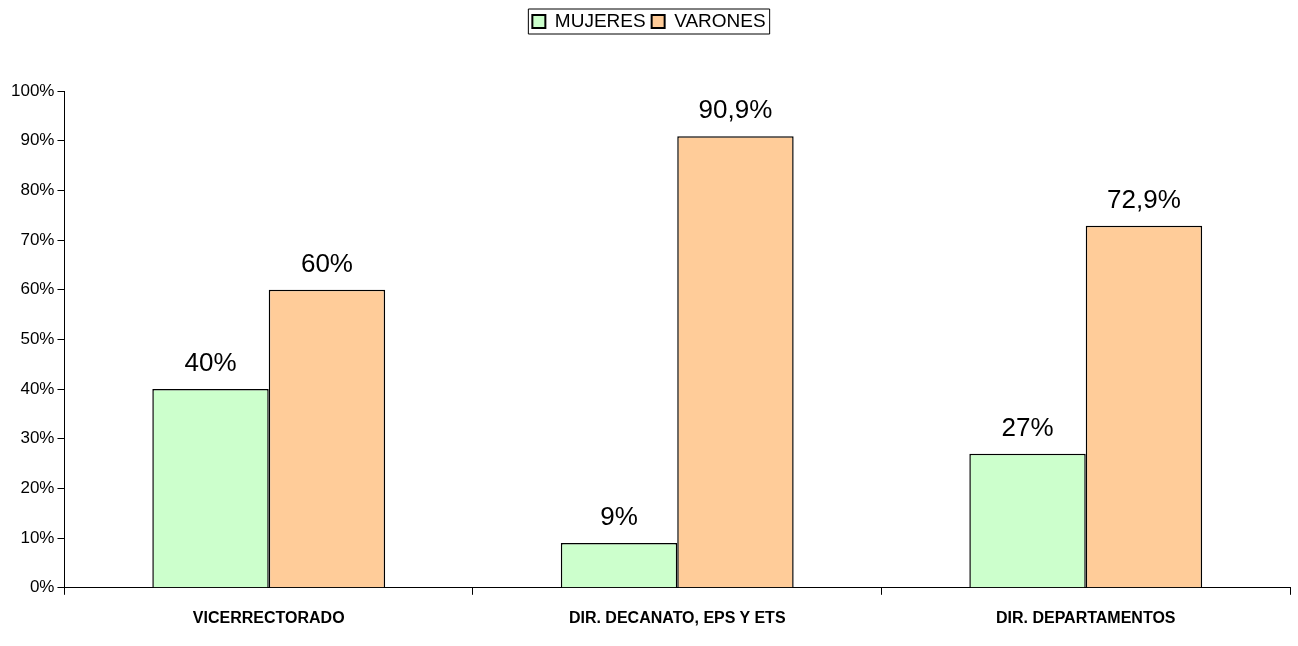 The width and height of the screenshot is (1298, 646). I want to click on y-tick-label: 100%, so click(33, 90).